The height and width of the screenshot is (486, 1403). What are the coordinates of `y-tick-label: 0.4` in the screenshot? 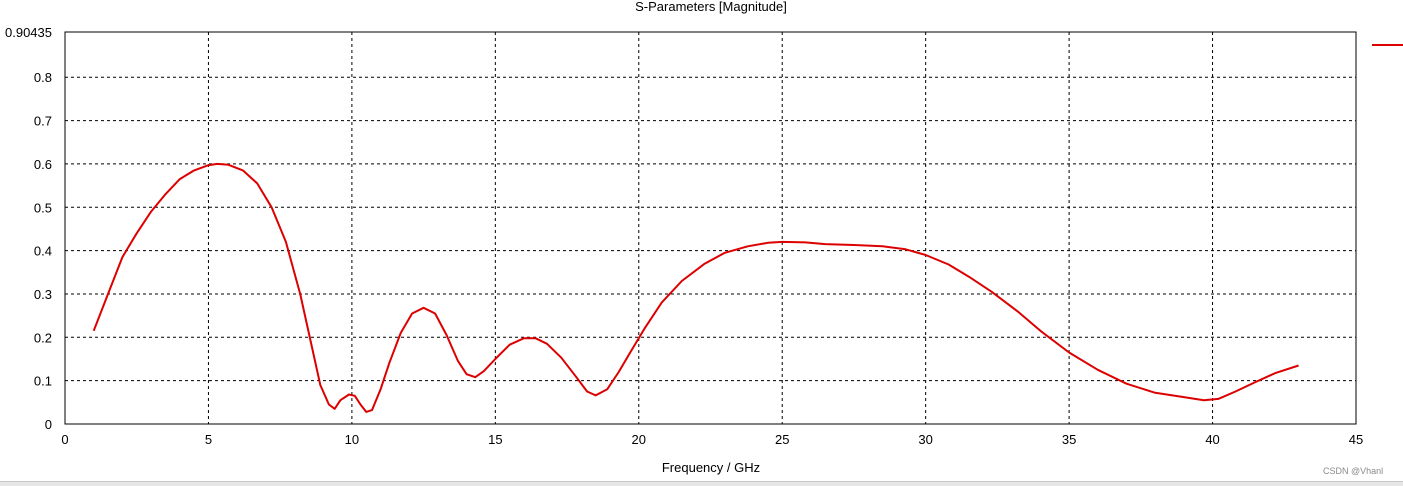 It's located at (43, 251).